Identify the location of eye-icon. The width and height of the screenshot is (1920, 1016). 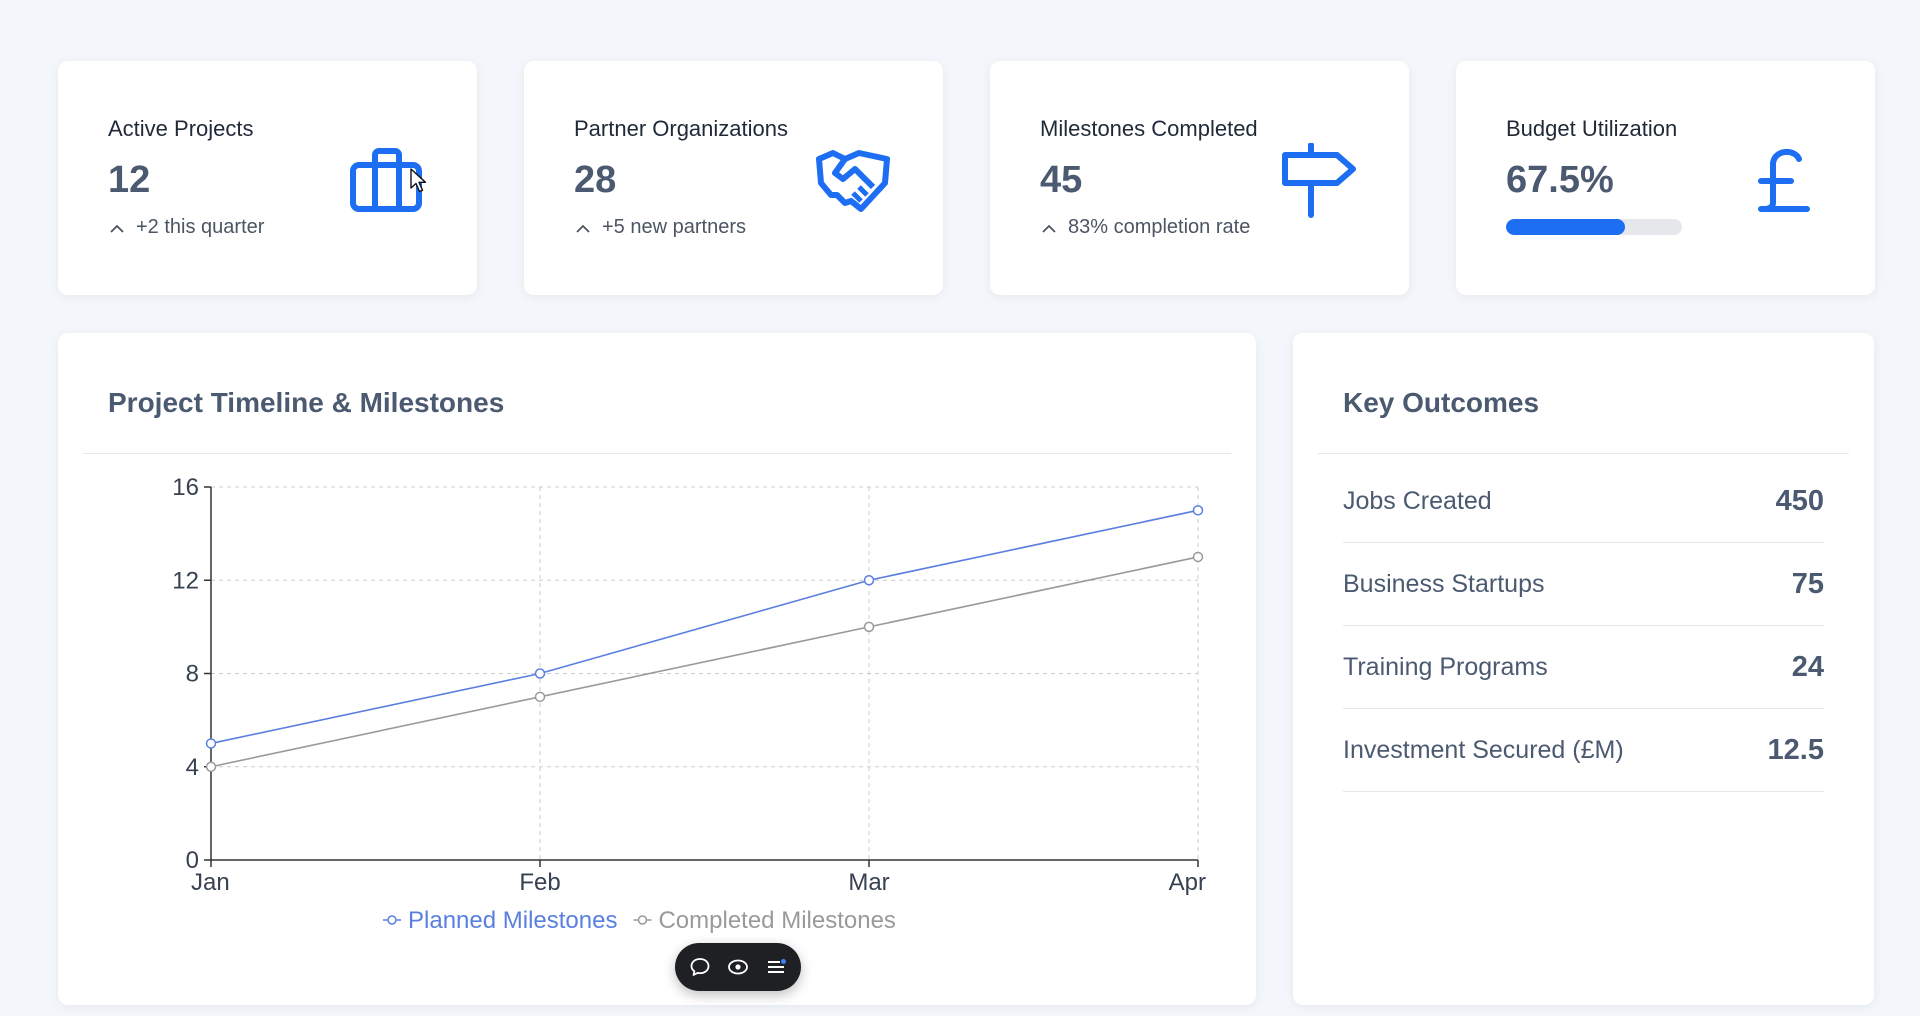
(738, 967).